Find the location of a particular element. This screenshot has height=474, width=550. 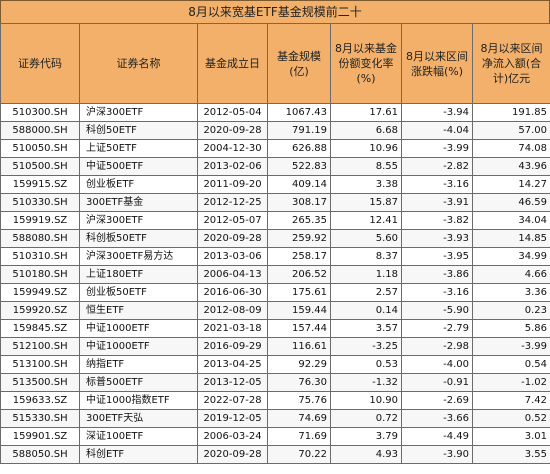

cell-code: 510050.SH is located at coordinates (40, 148).